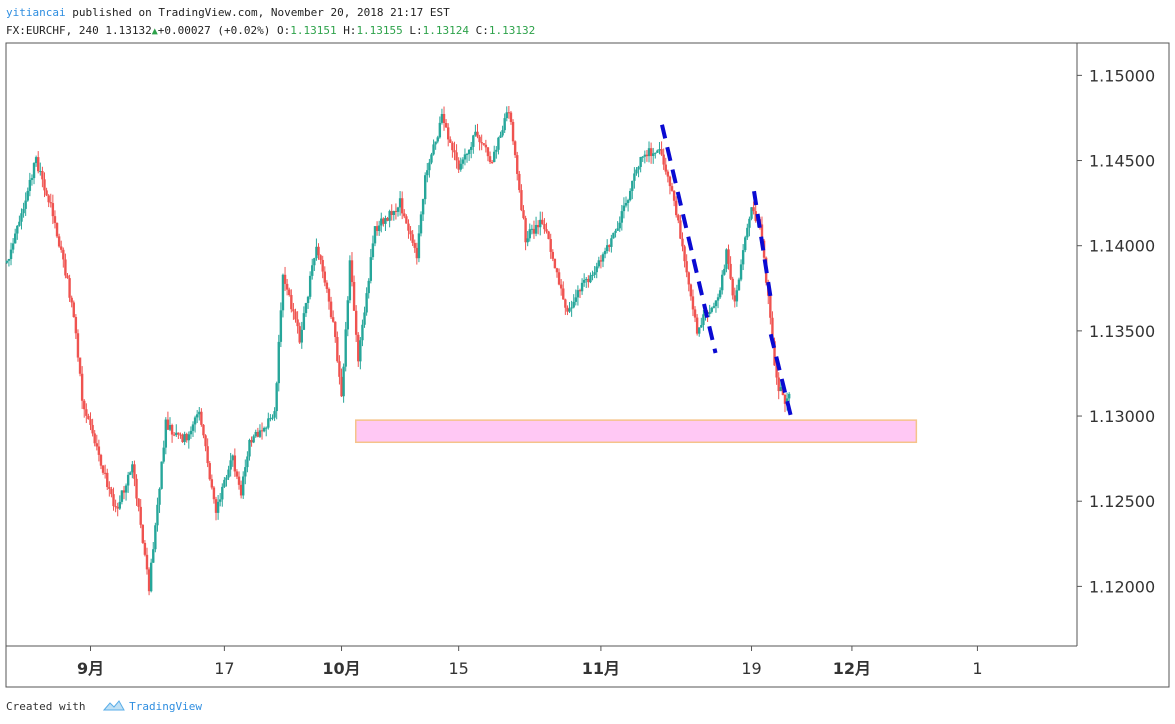  What do you see at coordinates (114, 705) in the screenshot?
I see `tradingview-cloud-icon` at bounding box center [114, 705].